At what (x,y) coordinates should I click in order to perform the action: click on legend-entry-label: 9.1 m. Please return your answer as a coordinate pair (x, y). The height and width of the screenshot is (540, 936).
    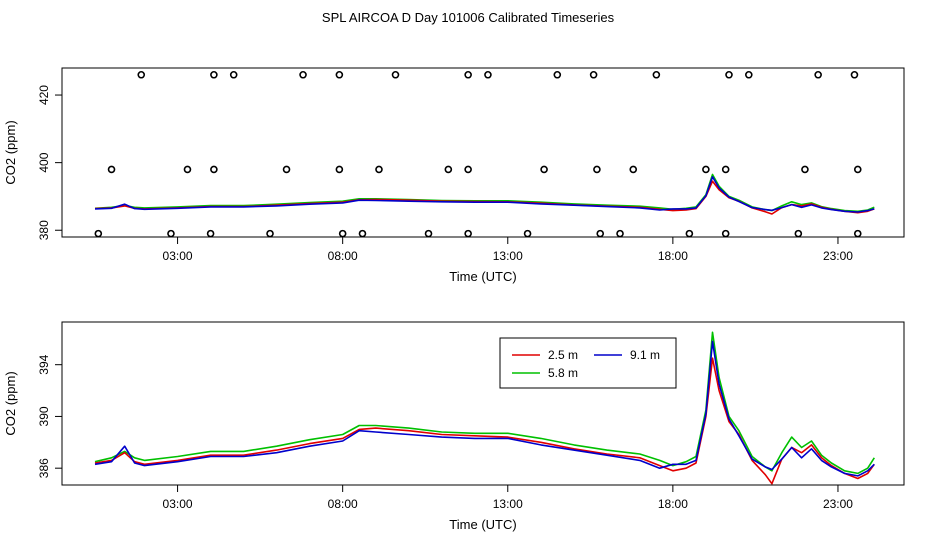
    Looking at the image, I should click on (645, 355).